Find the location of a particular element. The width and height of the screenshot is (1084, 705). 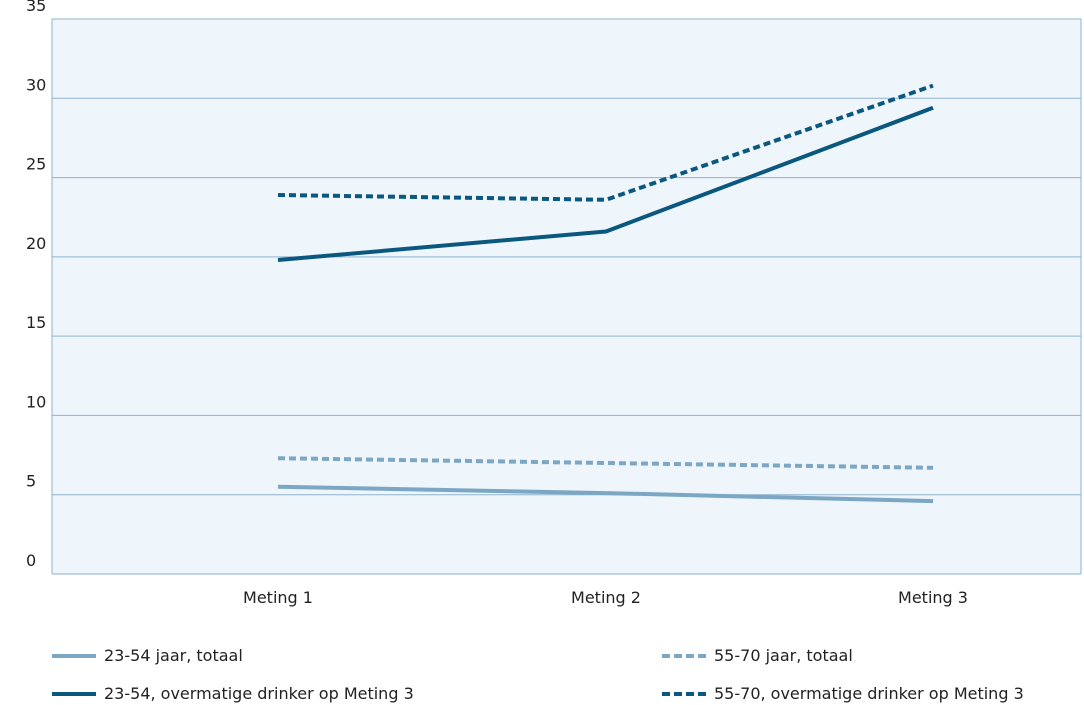

x-tick-labels: Meting 1 Meting 2 Meting 3 is located at coordinates (605, 597).